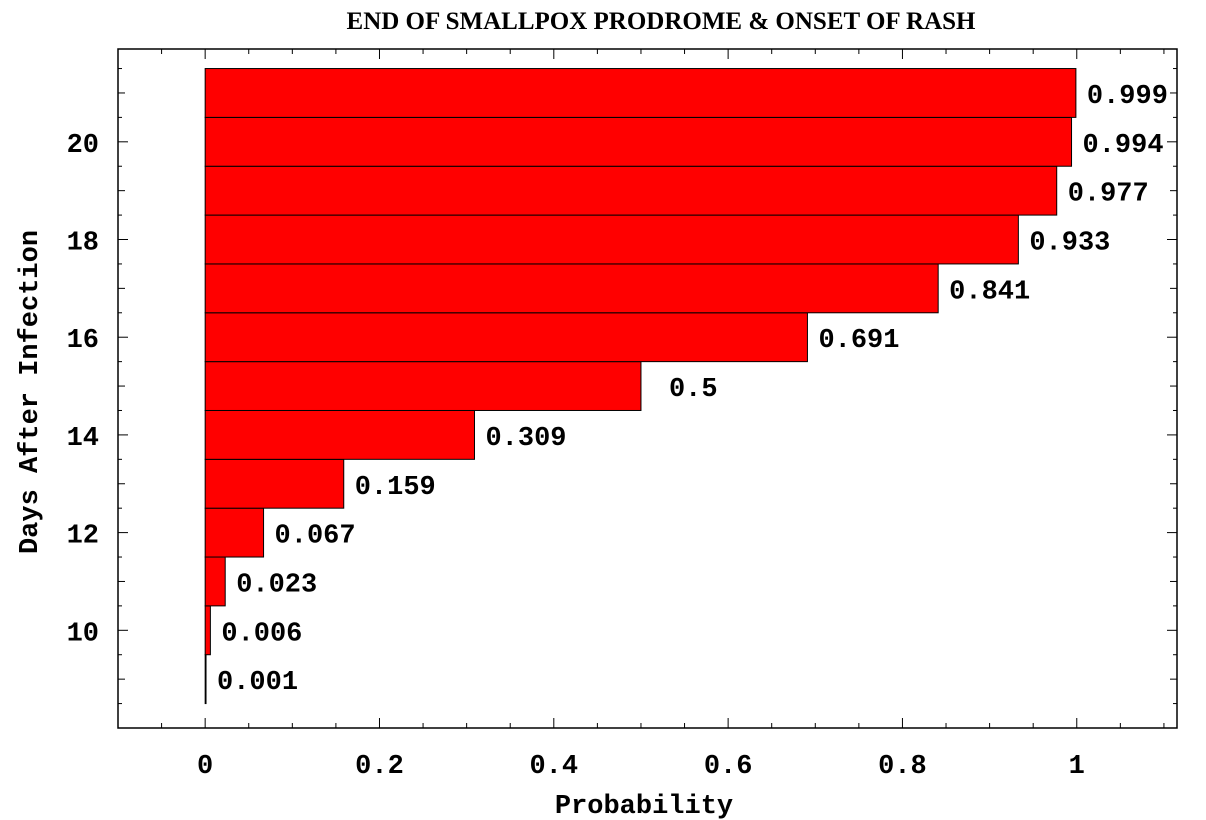 Image resolution: width=1206 pixels, height=820 pixels. What do you see at coordinates (83, 439) in the screenshot?
I see `y-tick-label: 14` at bounding box center [83, 439].